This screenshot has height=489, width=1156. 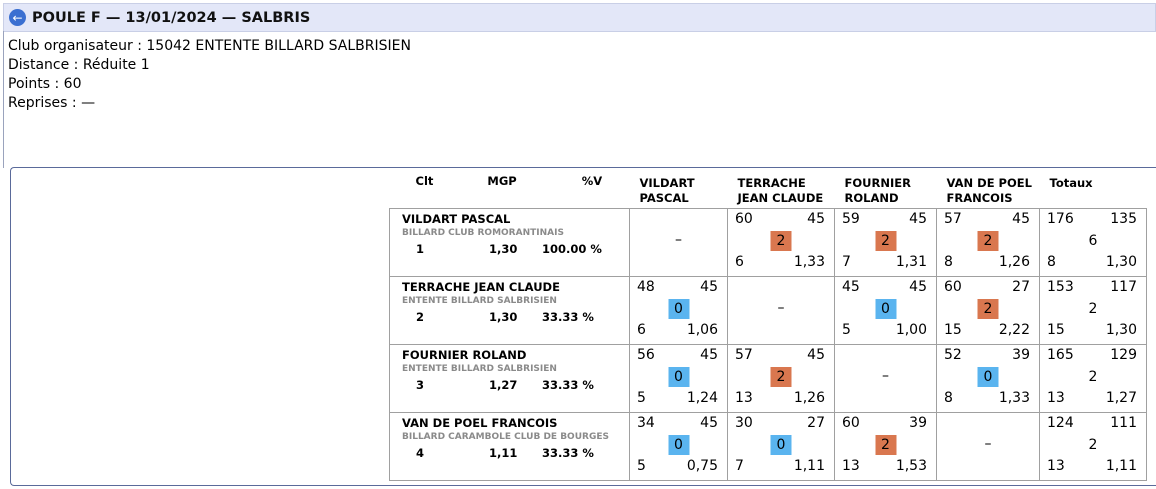 What do you see at coordinates (1123, 422) in the screenshot?
I see `total-opponent-points: 111` at bounding box center [1123, 422].